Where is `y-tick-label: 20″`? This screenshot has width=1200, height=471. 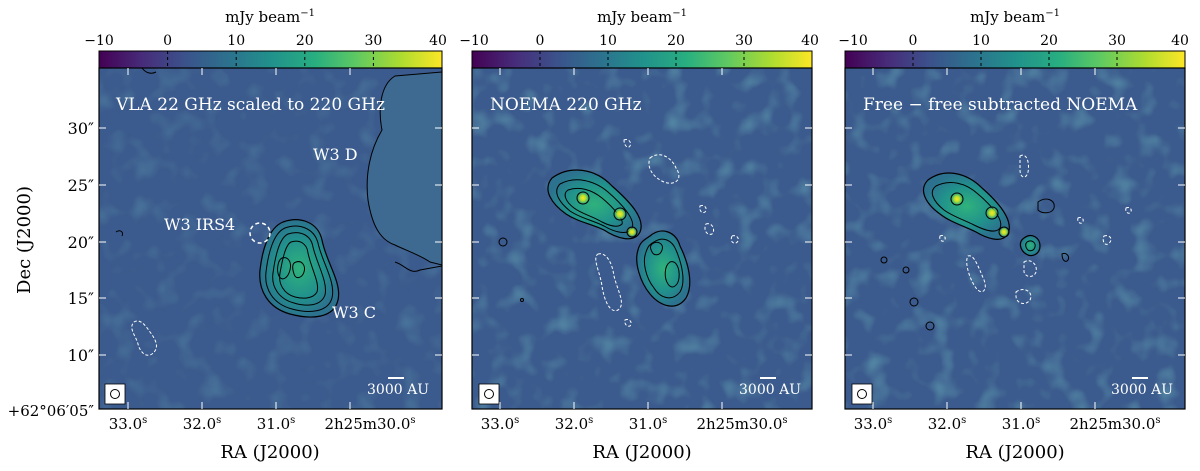
y-tick-label: 20″ is located at coordinates (81, 242).